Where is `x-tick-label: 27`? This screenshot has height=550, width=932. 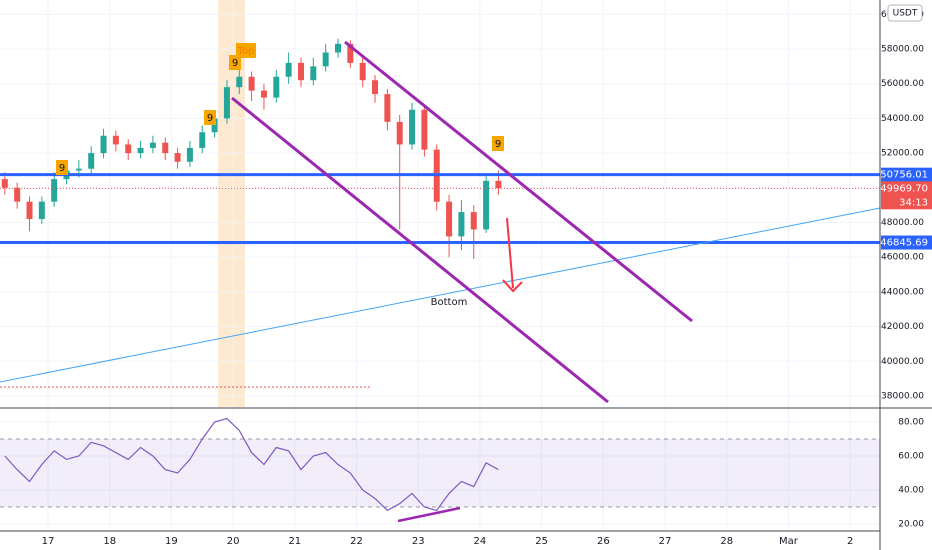
x-tick-label: 27 is located at coordinates (665, 541).